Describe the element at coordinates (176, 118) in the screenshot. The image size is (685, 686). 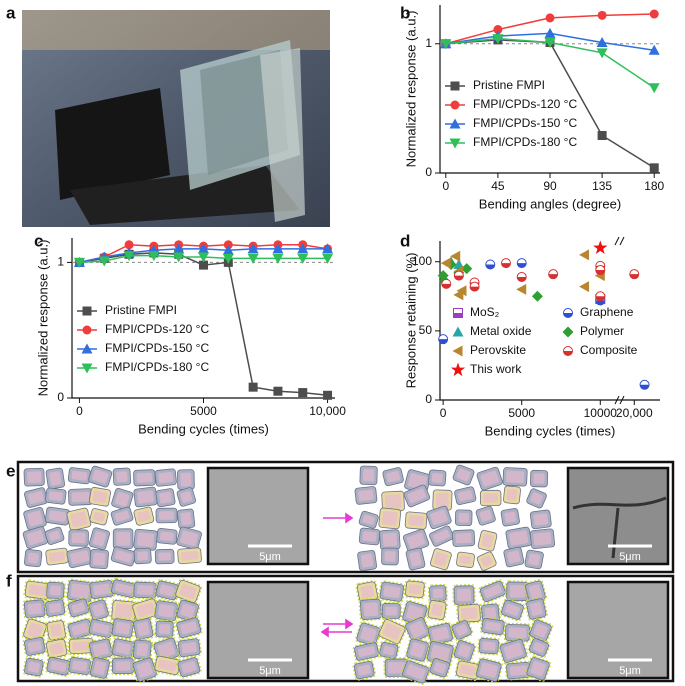
I see `photo` at that location.